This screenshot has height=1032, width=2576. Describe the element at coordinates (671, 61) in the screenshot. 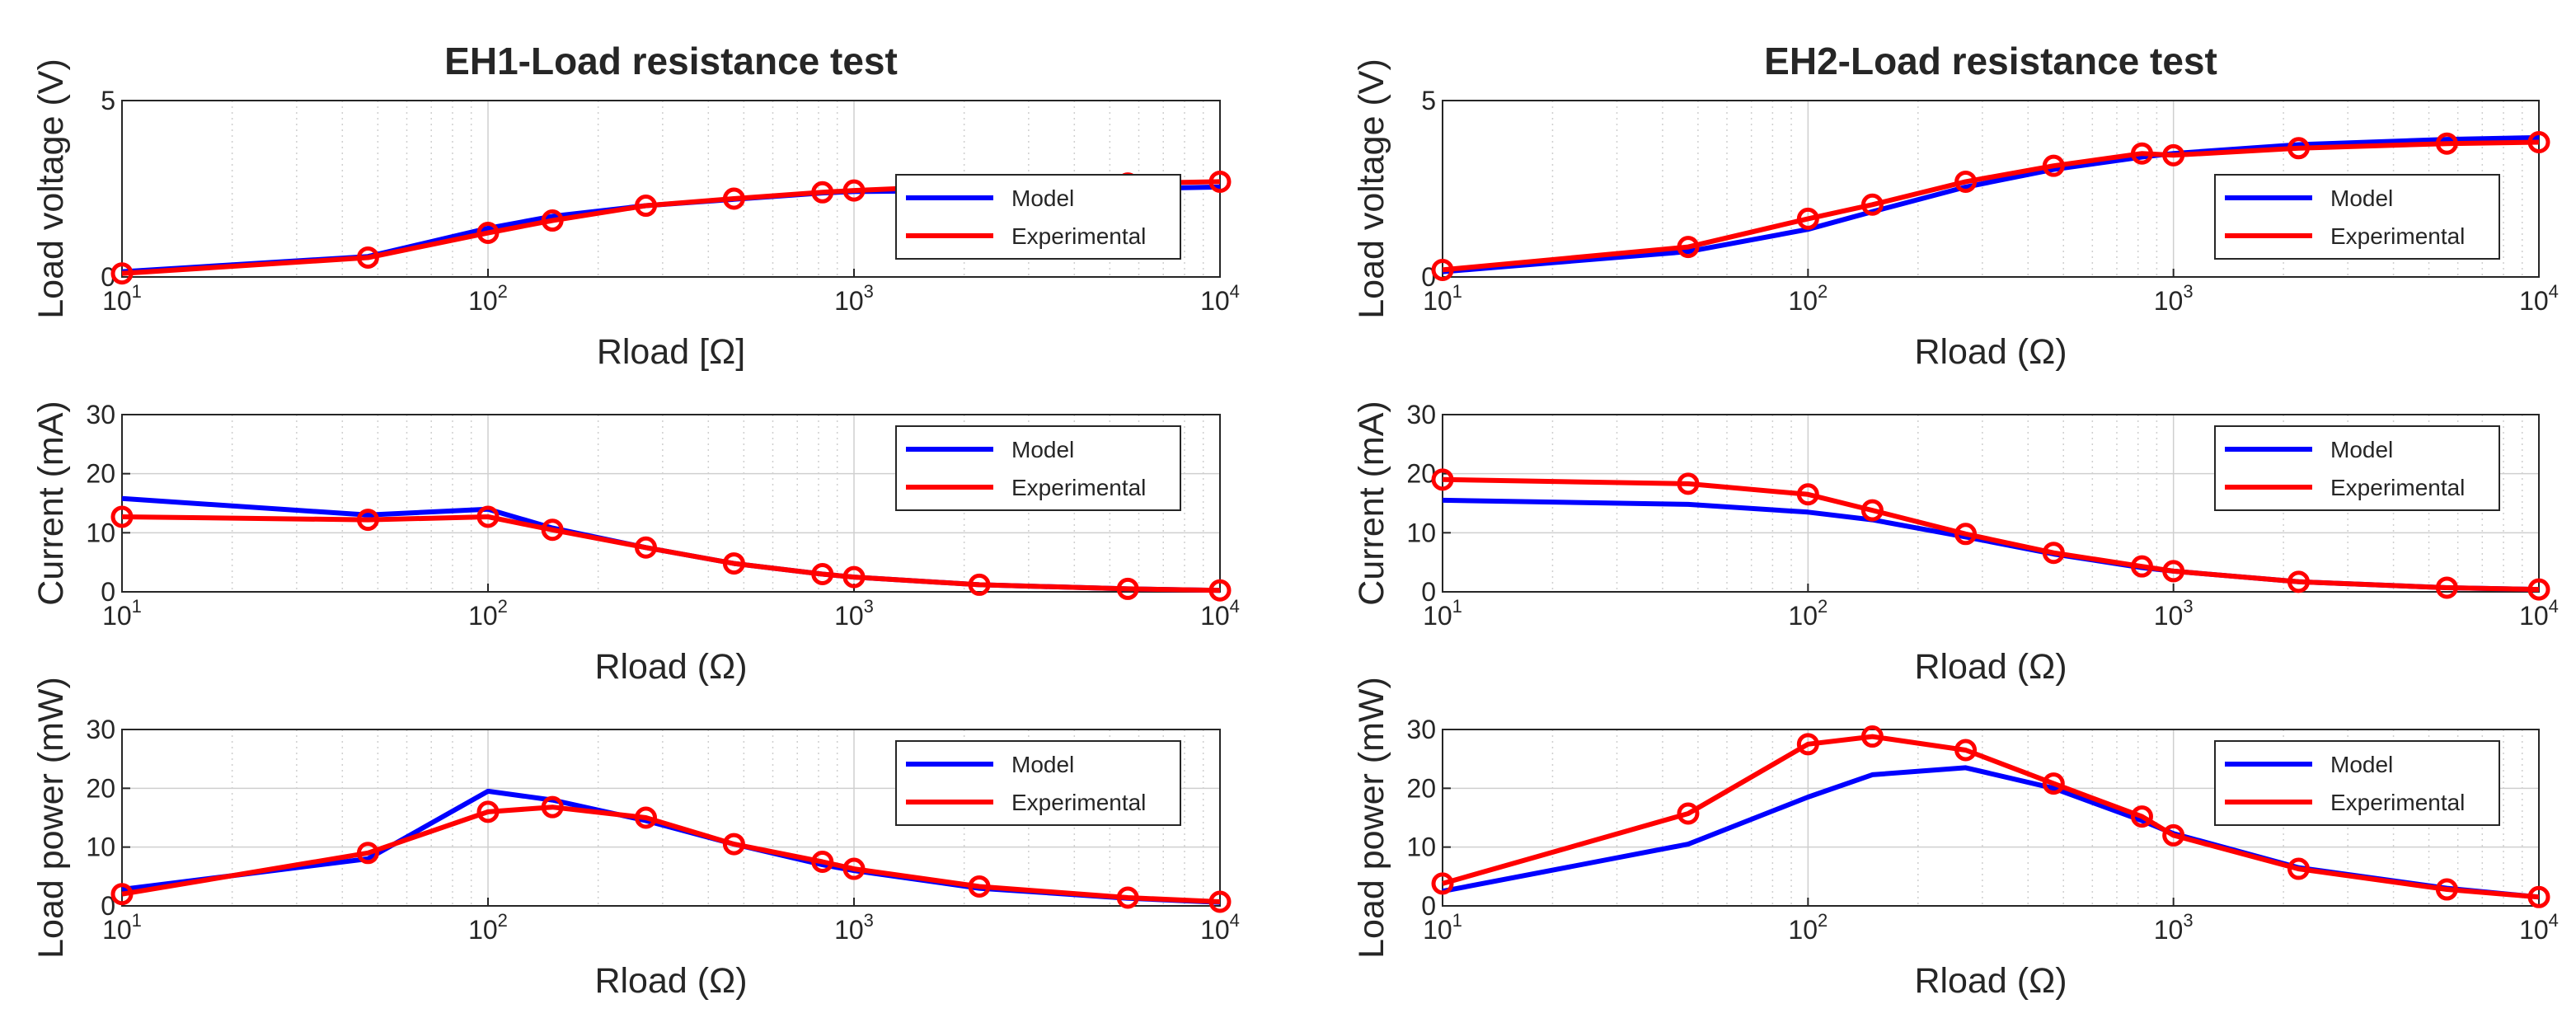

I see `chart-title: EH1-Load resistance test` at that location.